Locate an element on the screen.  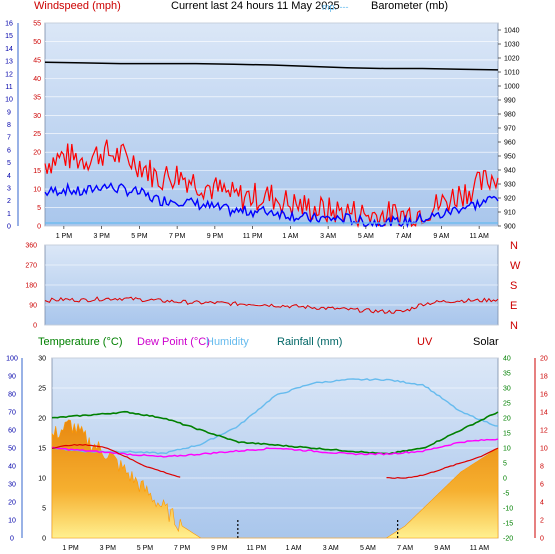
dir-tick-label: 90 is located at coordinates (33, 306).